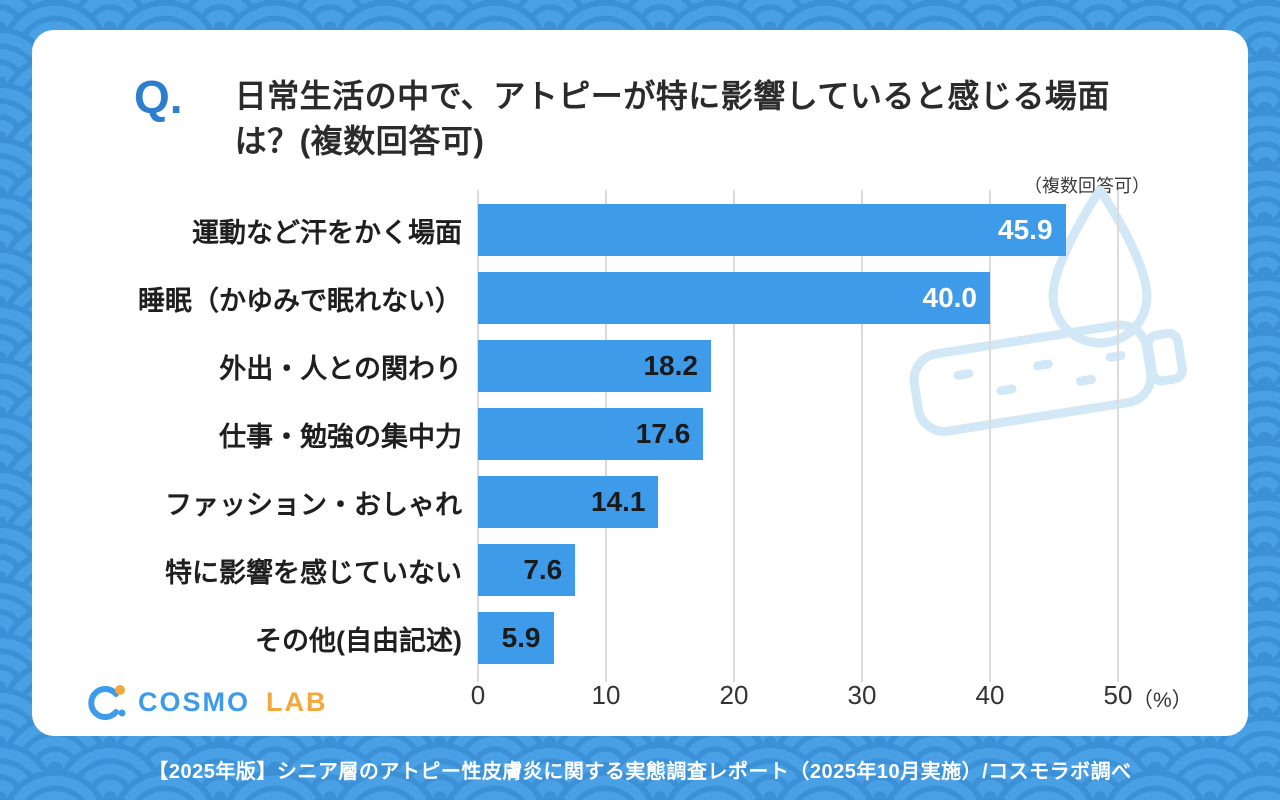 The width and height of the screenshot is (1280, 800). What do you see at coordinates (297, 701) in the screenshot?
I see `logo-lab-text: LAB` at bounding box center [297, 701].